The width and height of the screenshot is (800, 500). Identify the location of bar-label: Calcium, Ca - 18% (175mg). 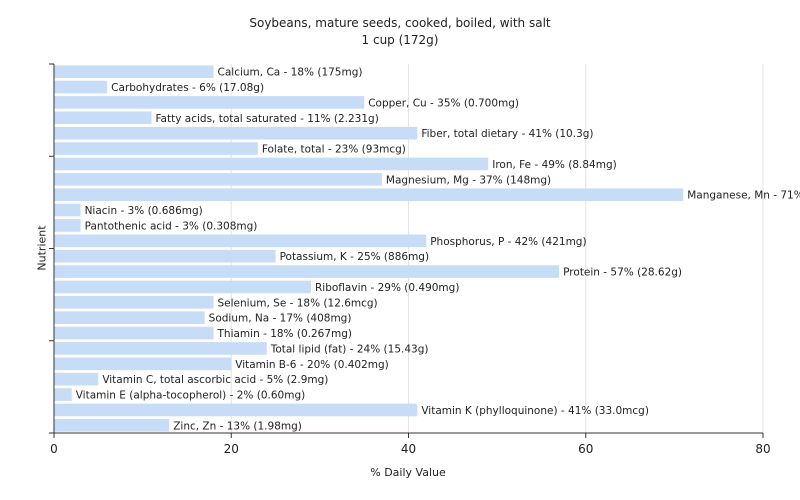
(290, 73).